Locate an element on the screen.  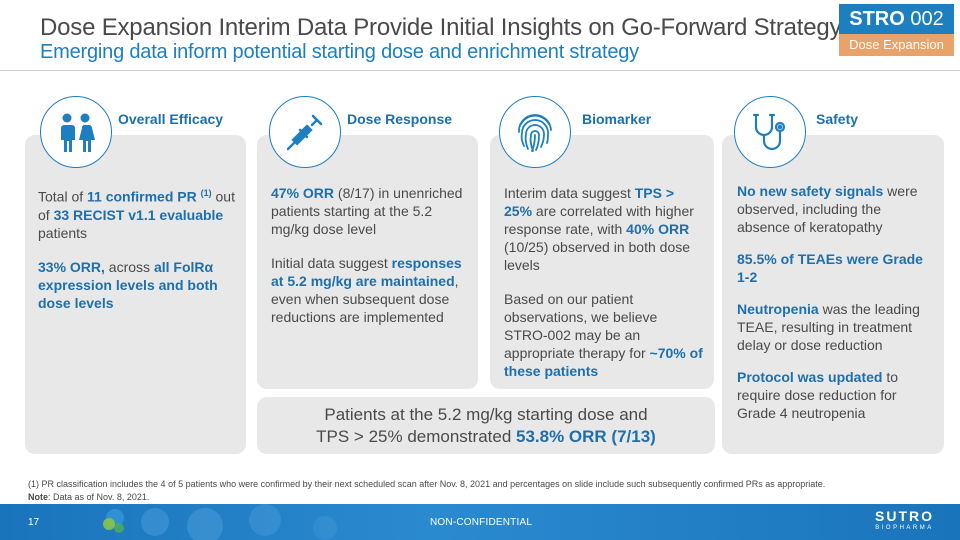
heading-dose-response: Dose Response is located at coordinates (400, 119).